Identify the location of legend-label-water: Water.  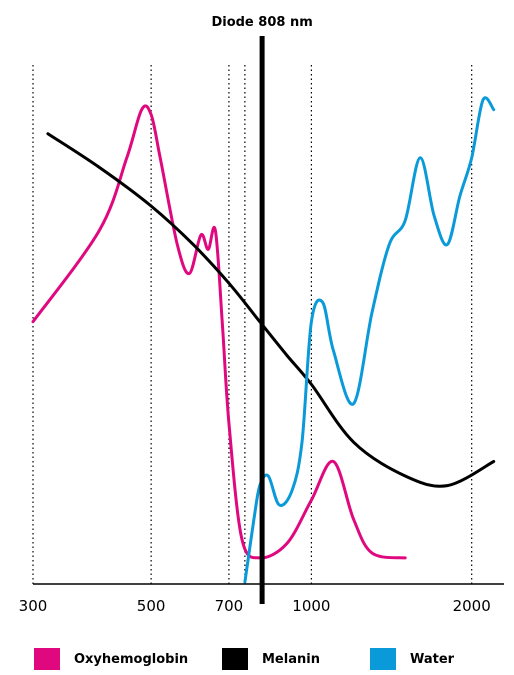
(432, 659).